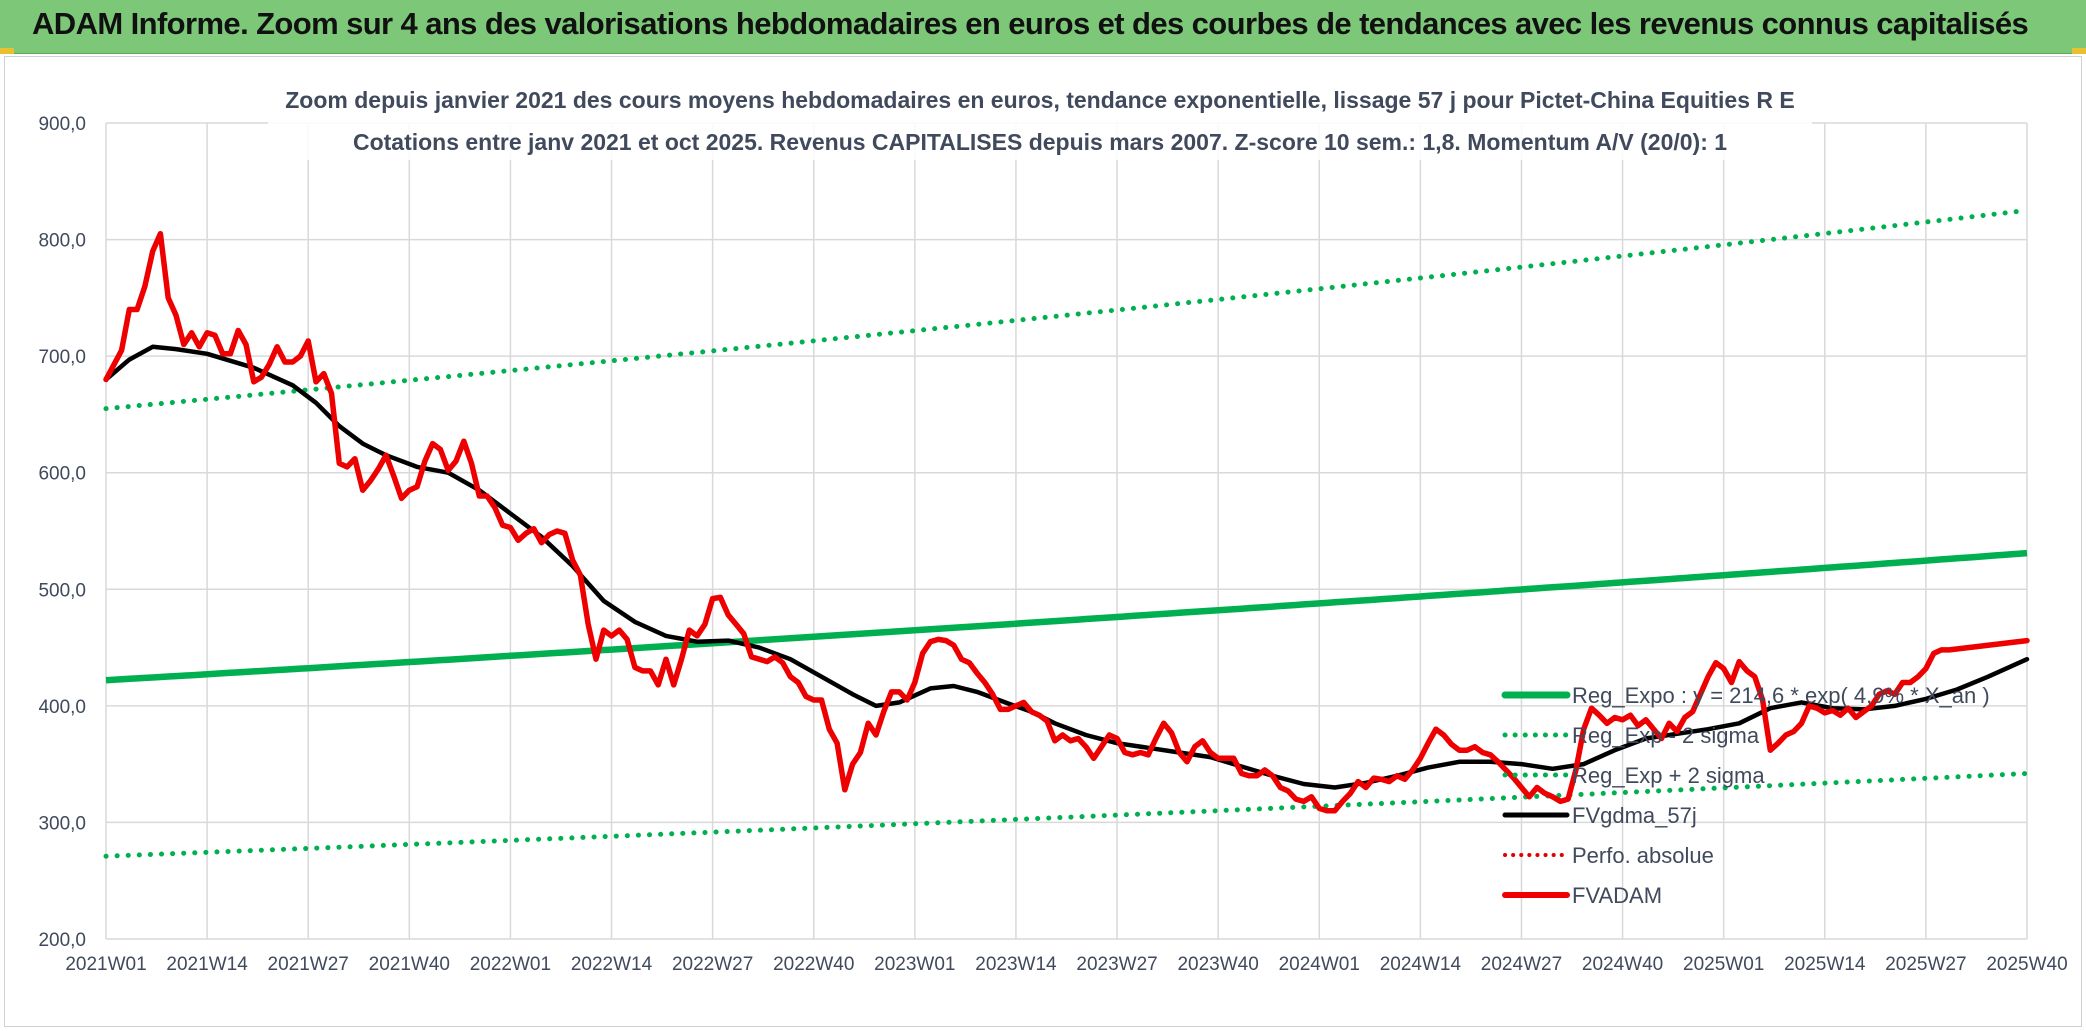 The image size is (2086, 1031). Describe the element at coordinates (1622, 964) in the screenshot. I see `x-tick-label: 2024W40` at that location.